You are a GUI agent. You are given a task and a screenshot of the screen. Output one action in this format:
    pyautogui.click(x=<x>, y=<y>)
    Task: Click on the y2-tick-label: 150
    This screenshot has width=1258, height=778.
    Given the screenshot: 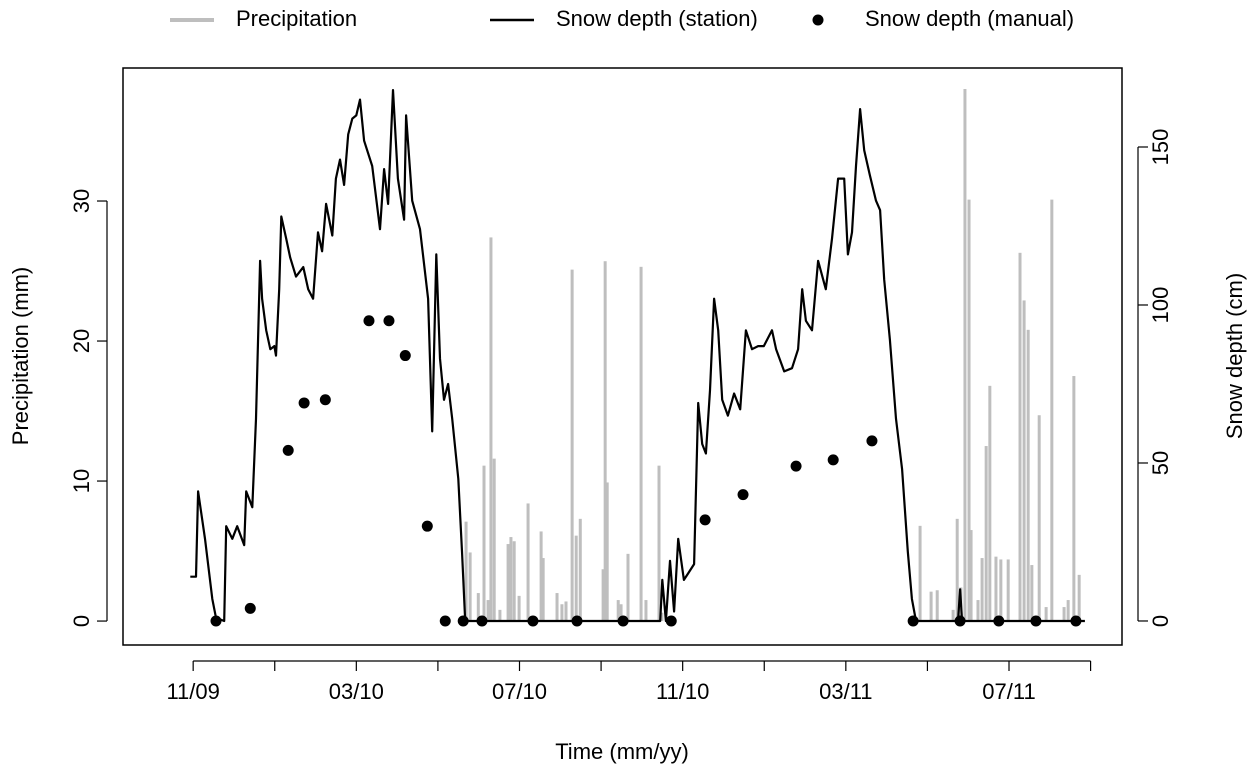 What is the action you would take?
    pyautogui.click(x=1160, y=147)
    